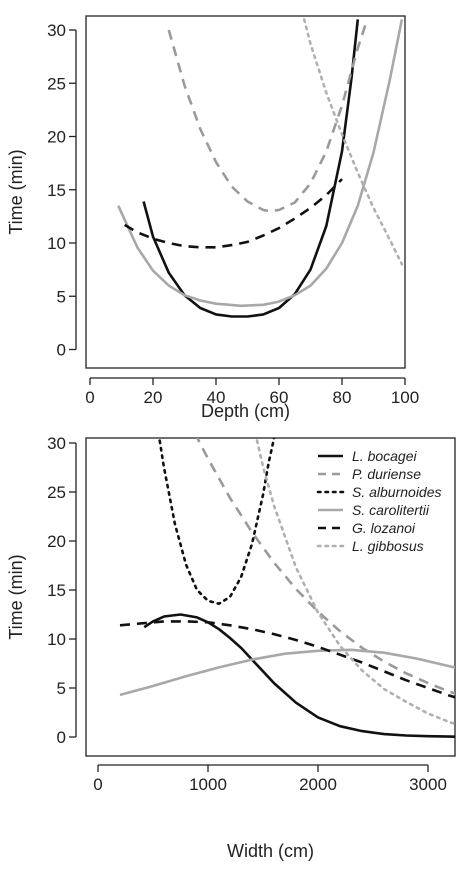  Describe the element at coordinates (391, 510) in the screenshot. I see `legend-label: S. carolitertii` at that location.